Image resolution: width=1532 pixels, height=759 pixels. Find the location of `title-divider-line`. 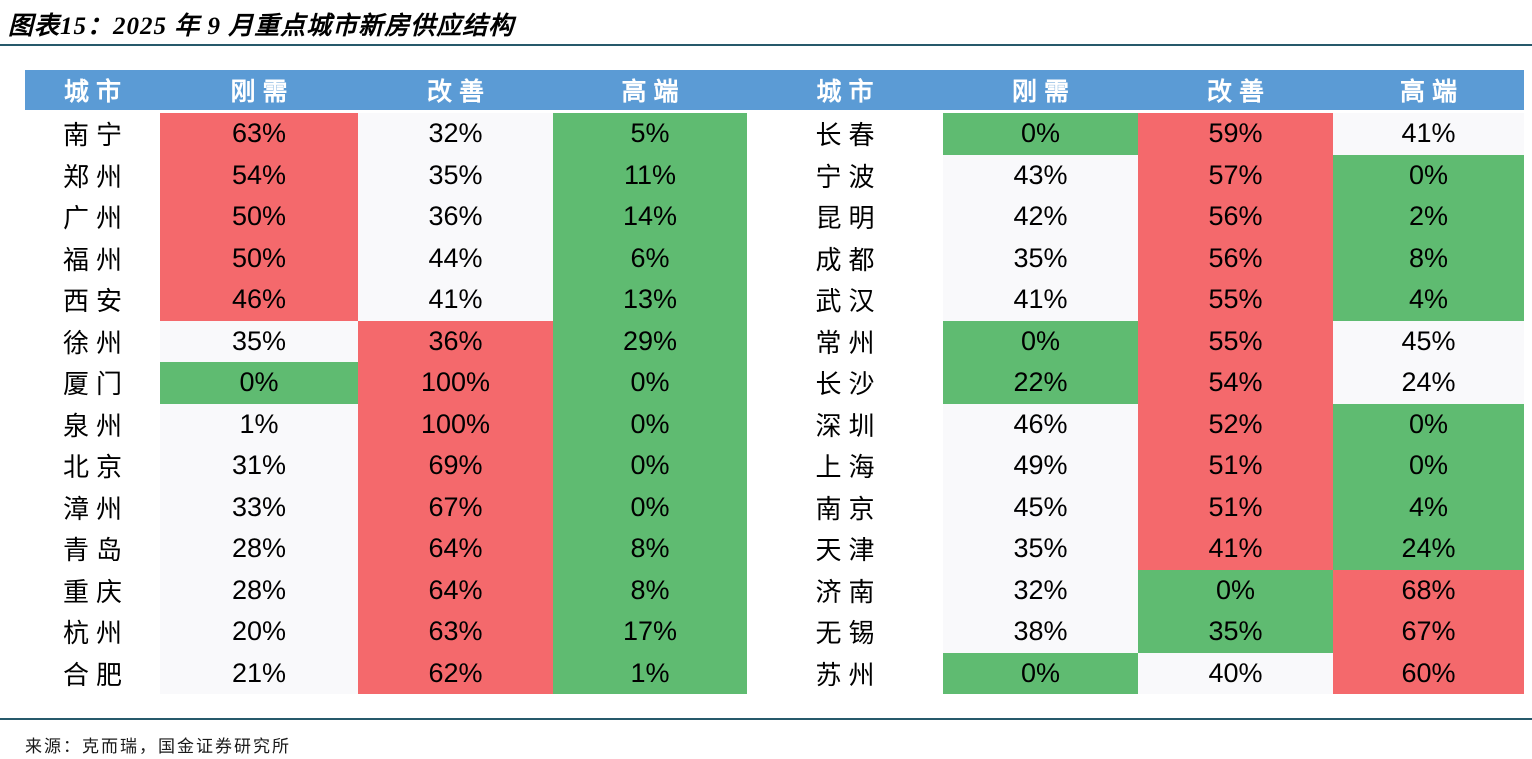

title-divider-line is located at coordinates (766, 45).